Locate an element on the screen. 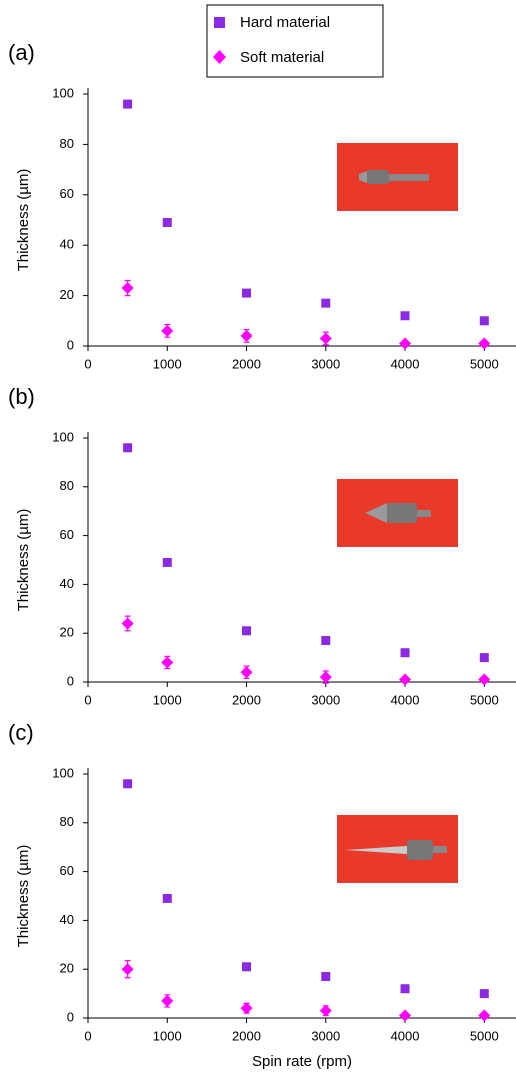 Image resolution: width=516 pixels, height=1084 pixels. x-axis-title: Spin rate (rpm) is located at coordinates (302, 1061).